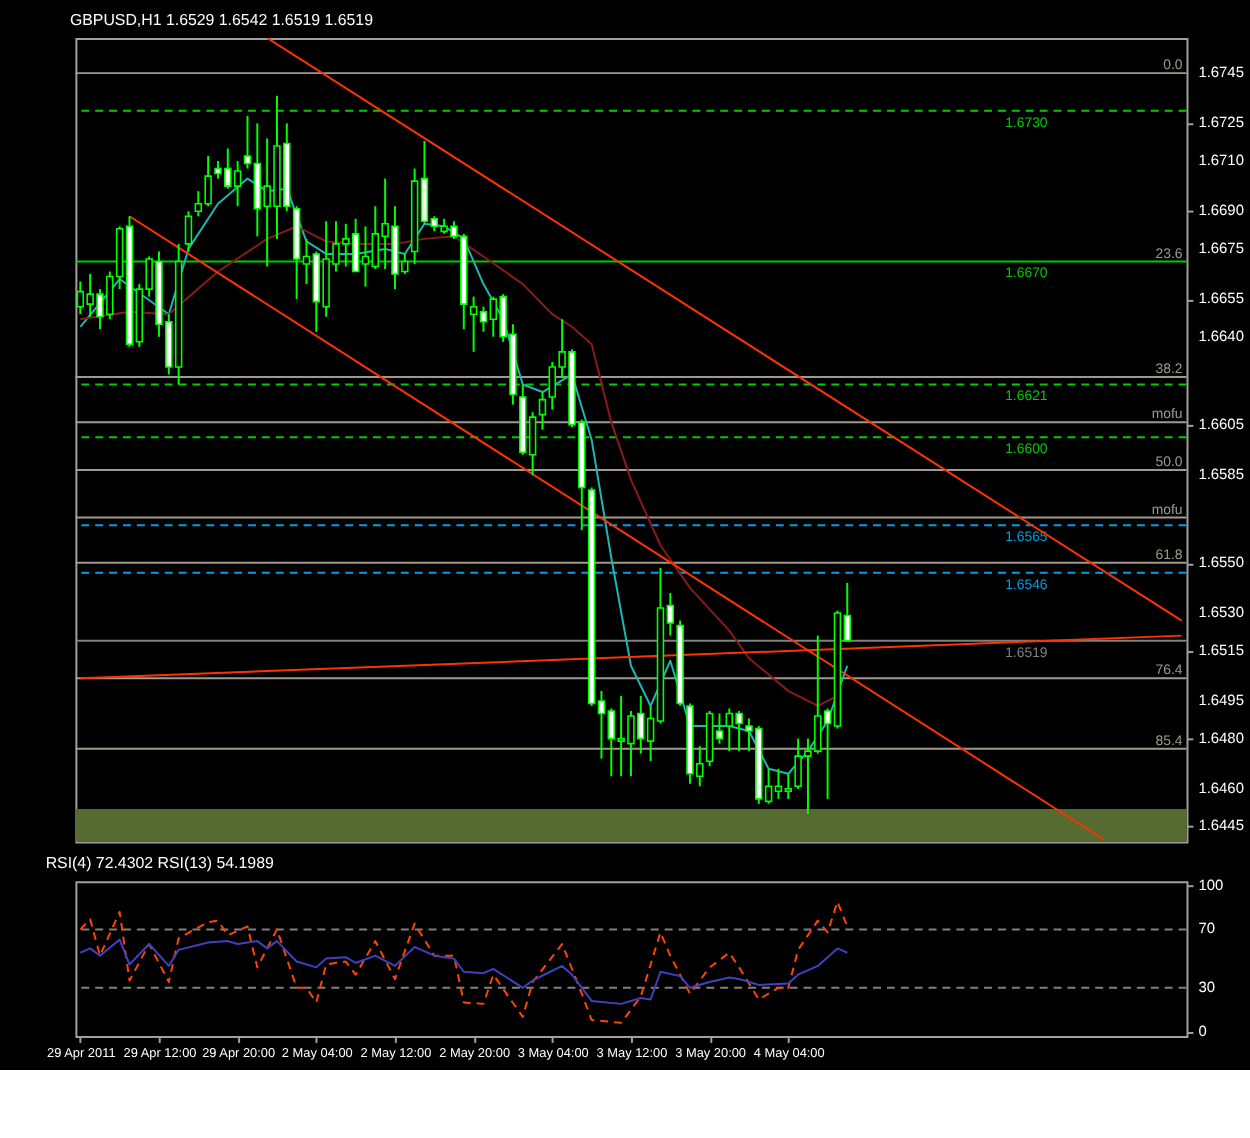 The height and width of the screenshot is (1138, 1250). Describe the element at coordinates (160, 862) in the screenshot. I see `chart-title: RSI(4) 72.4302 RSI(13) 54.1989` at that location.